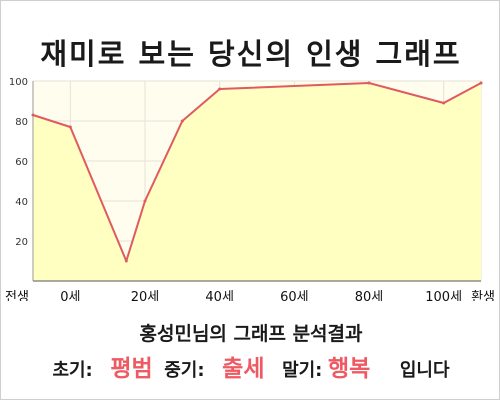  Describe the element at coordinates (145, 295) in the screenshot. I see `x-tick-label: 20세` at that location.